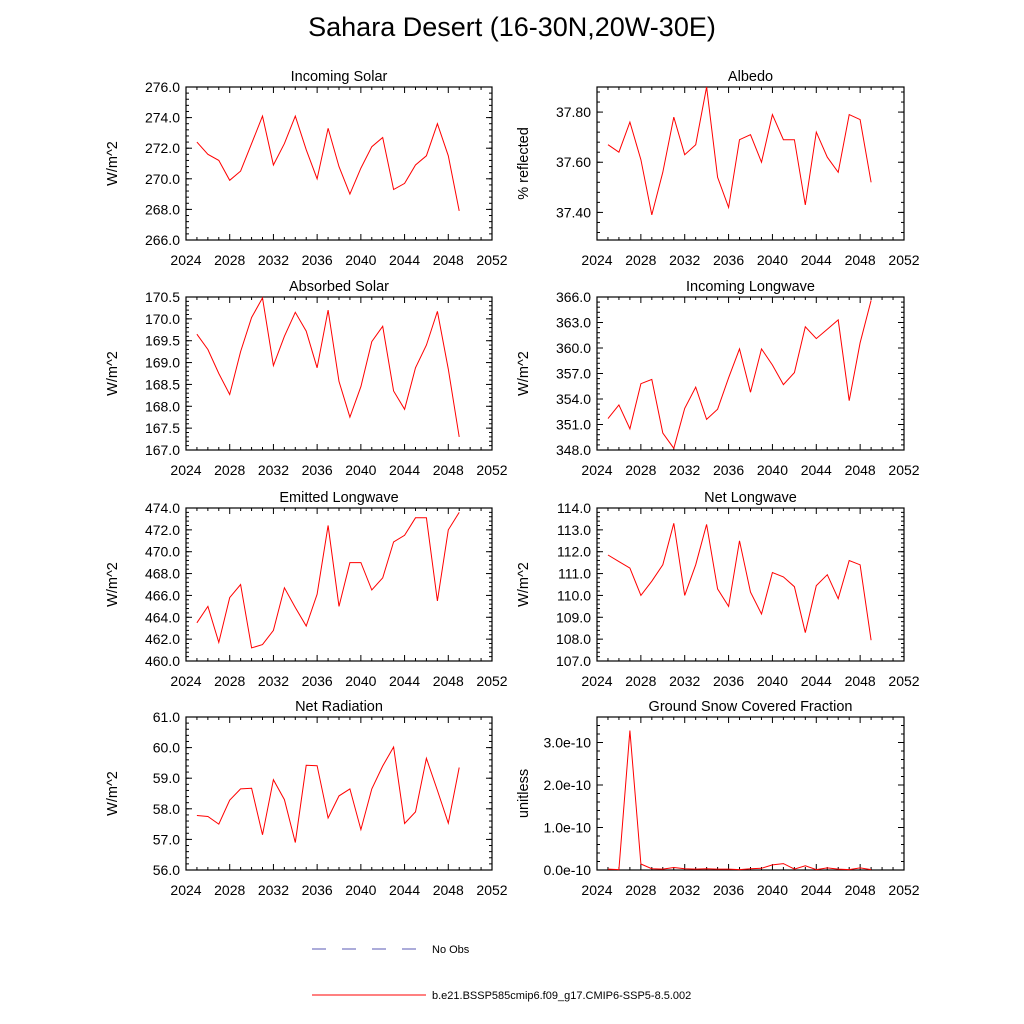 This screenshot has height=1024, width=1024. Describe the element at coordinates (574, 574) in the screenshot. I see `y-tick-label: 111.0` at that location.